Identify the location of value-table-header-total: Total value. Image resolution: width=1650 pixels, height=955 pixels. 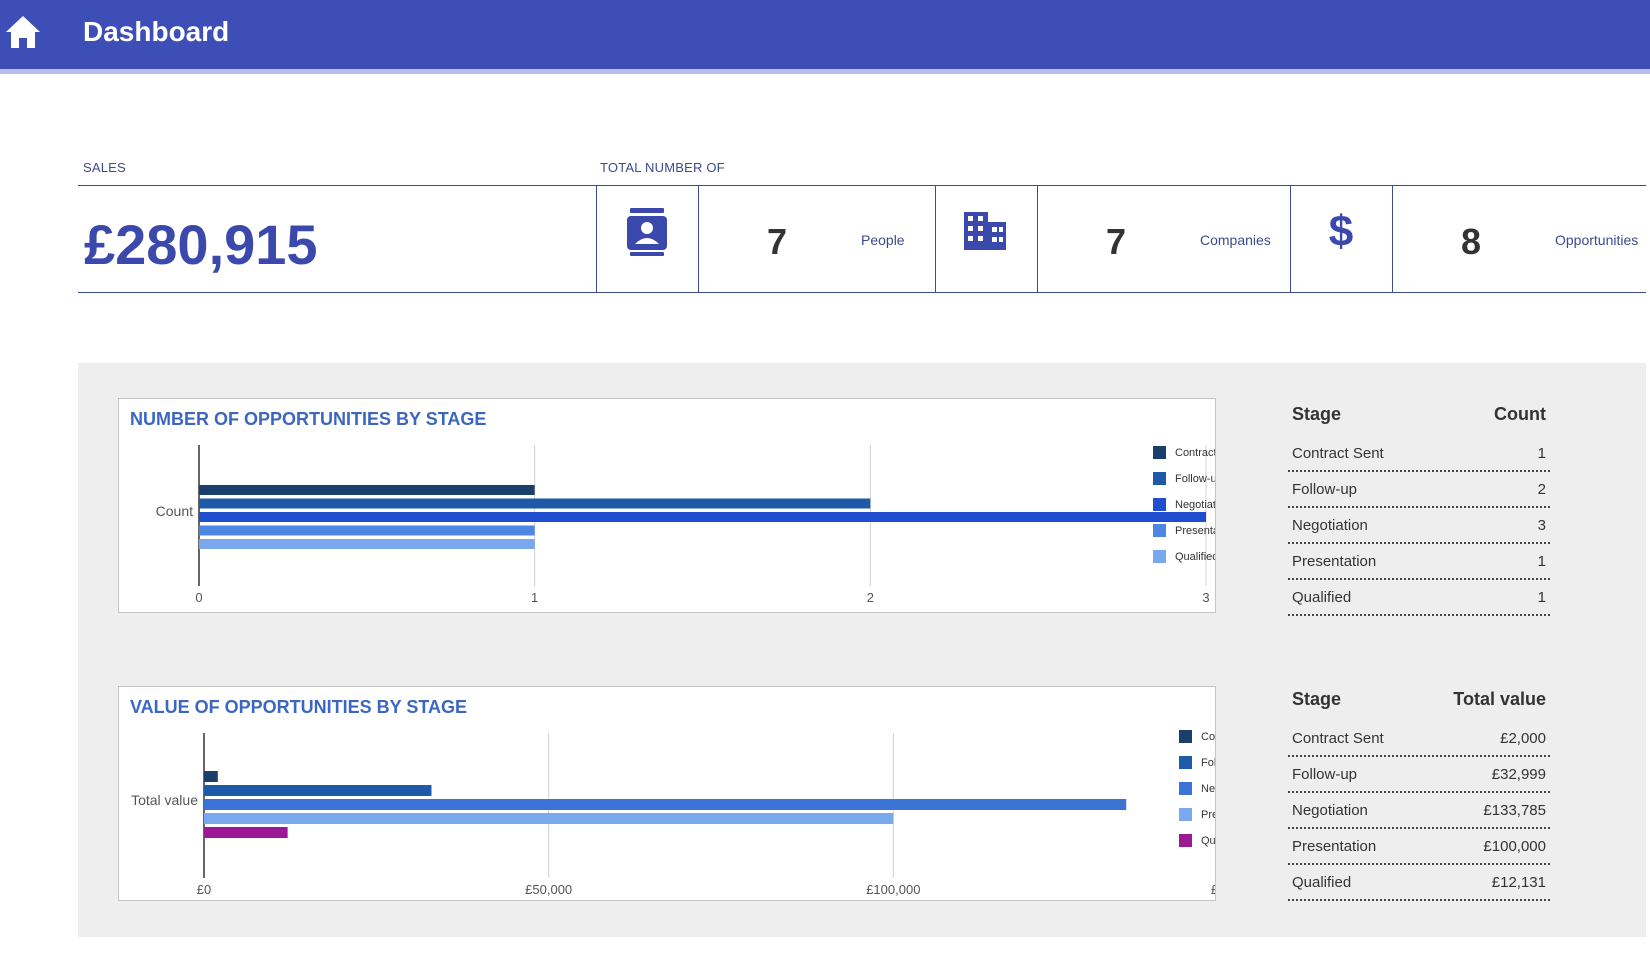
(1499, 699).